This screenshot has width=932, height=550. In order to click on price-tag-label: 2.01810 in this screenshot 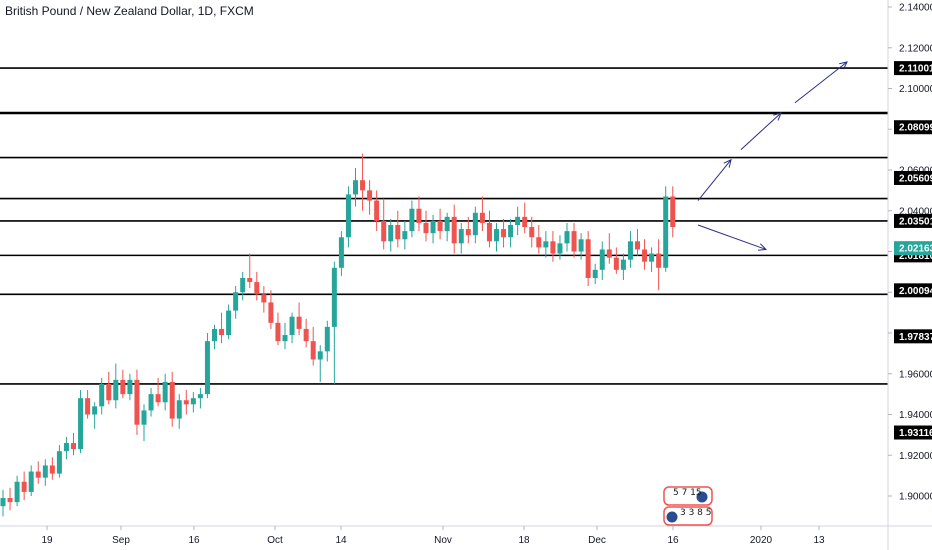, I will do `click(915, 256)`.